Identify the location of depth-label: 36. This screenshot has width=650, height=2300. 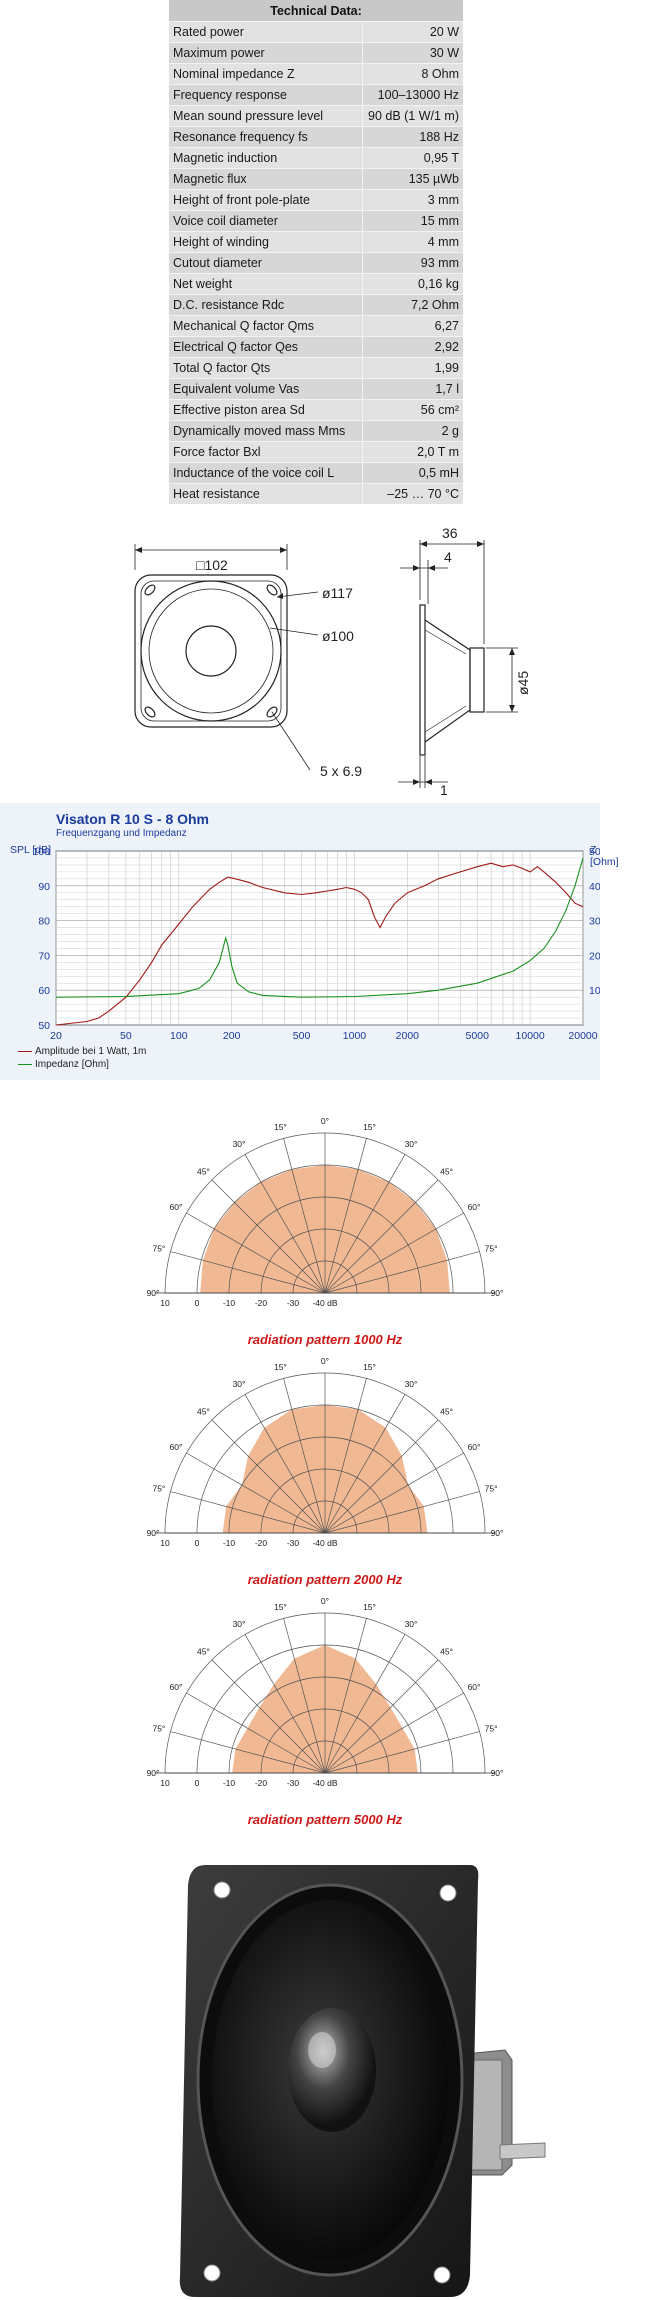
(450, 533).